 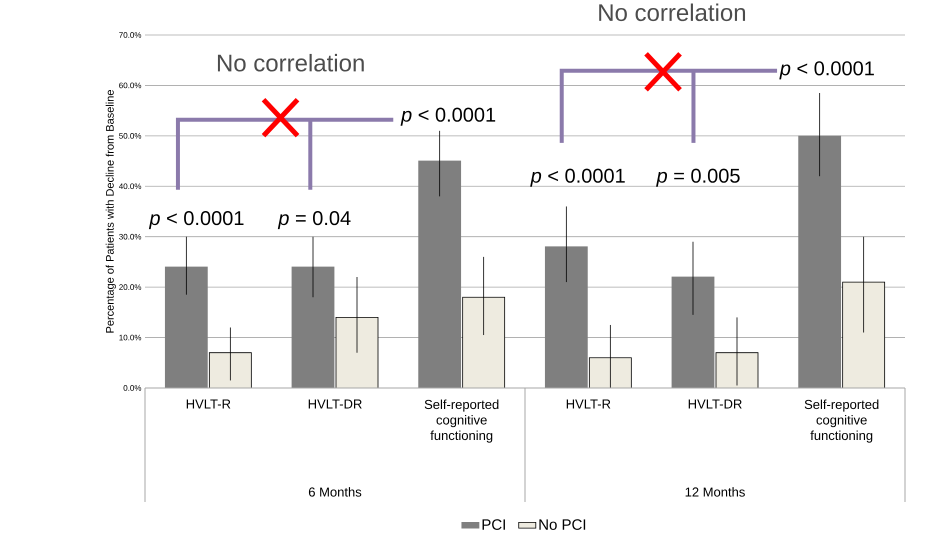 I want to click on y-tick-label: 50.0%, so click(x=130, y=136).